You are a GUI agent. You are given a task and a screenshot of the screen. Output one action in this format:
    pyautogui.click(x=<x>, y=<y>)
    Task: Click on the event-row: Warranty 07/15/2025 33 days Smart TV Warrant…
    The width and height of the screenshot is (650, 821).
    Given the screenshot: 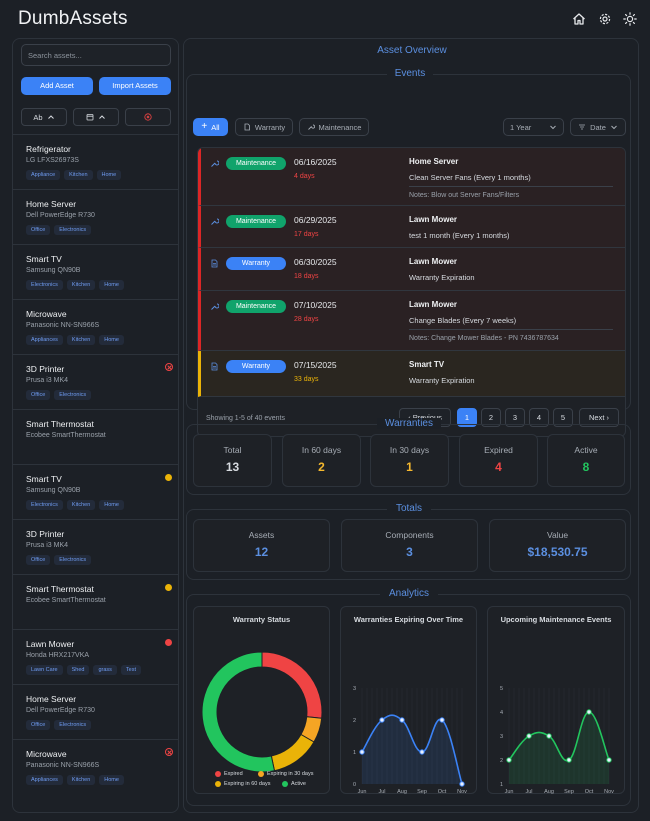 What is the action you would take?
    pyautogui.click(x=411, y=374)
    